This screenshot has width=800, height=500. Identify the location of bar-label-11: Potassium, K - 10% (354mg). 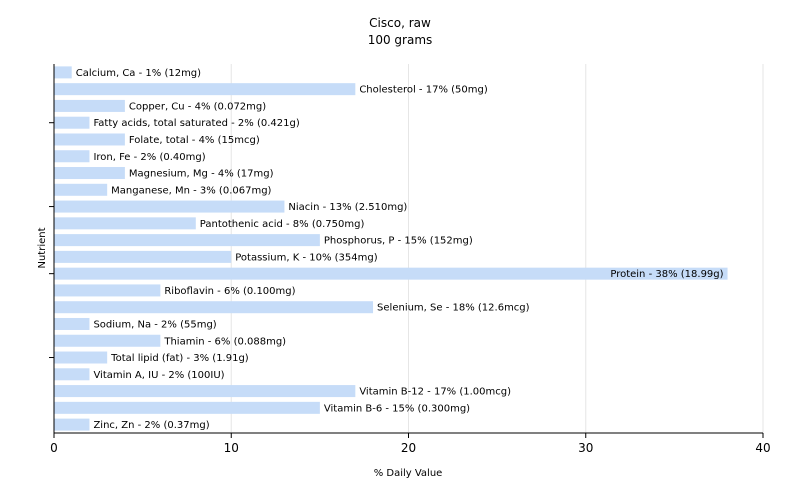
(306, 257).